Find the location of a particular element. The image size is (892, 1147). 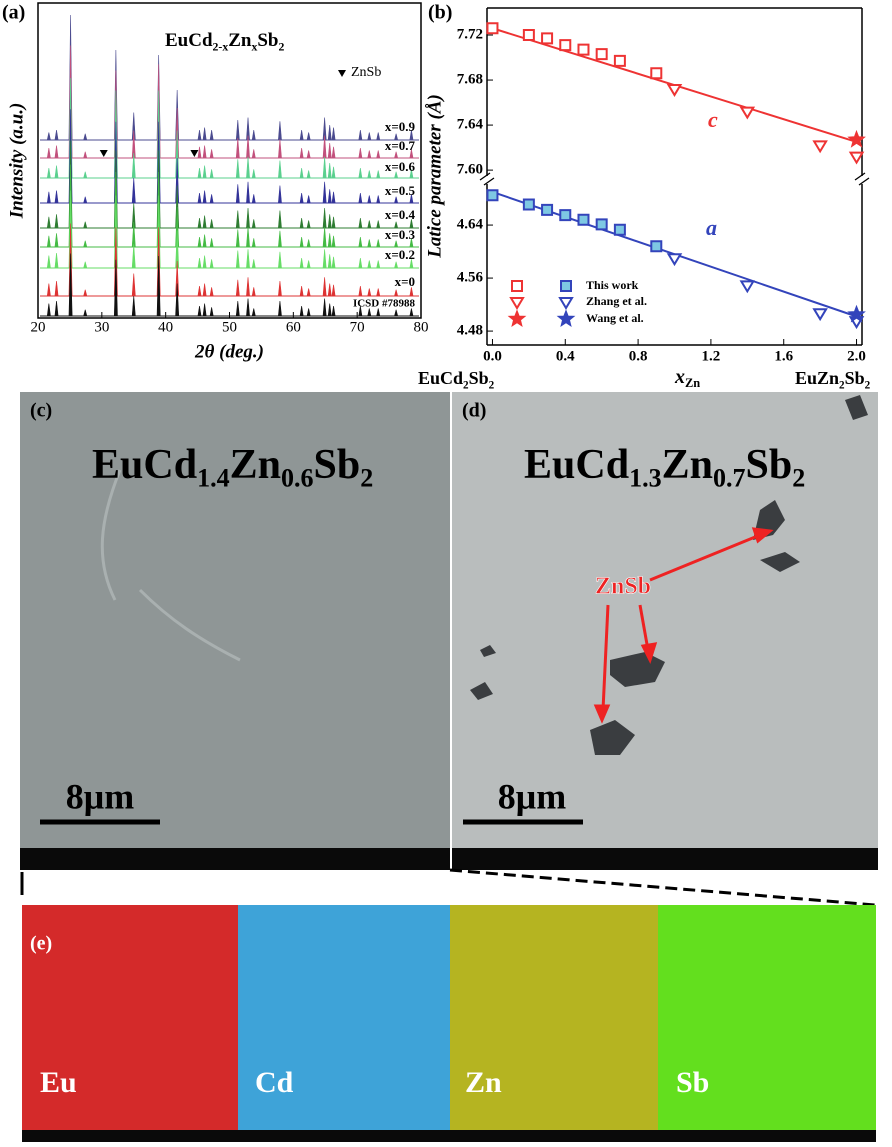

sem-info-bar is located at coordinates (235, 859).